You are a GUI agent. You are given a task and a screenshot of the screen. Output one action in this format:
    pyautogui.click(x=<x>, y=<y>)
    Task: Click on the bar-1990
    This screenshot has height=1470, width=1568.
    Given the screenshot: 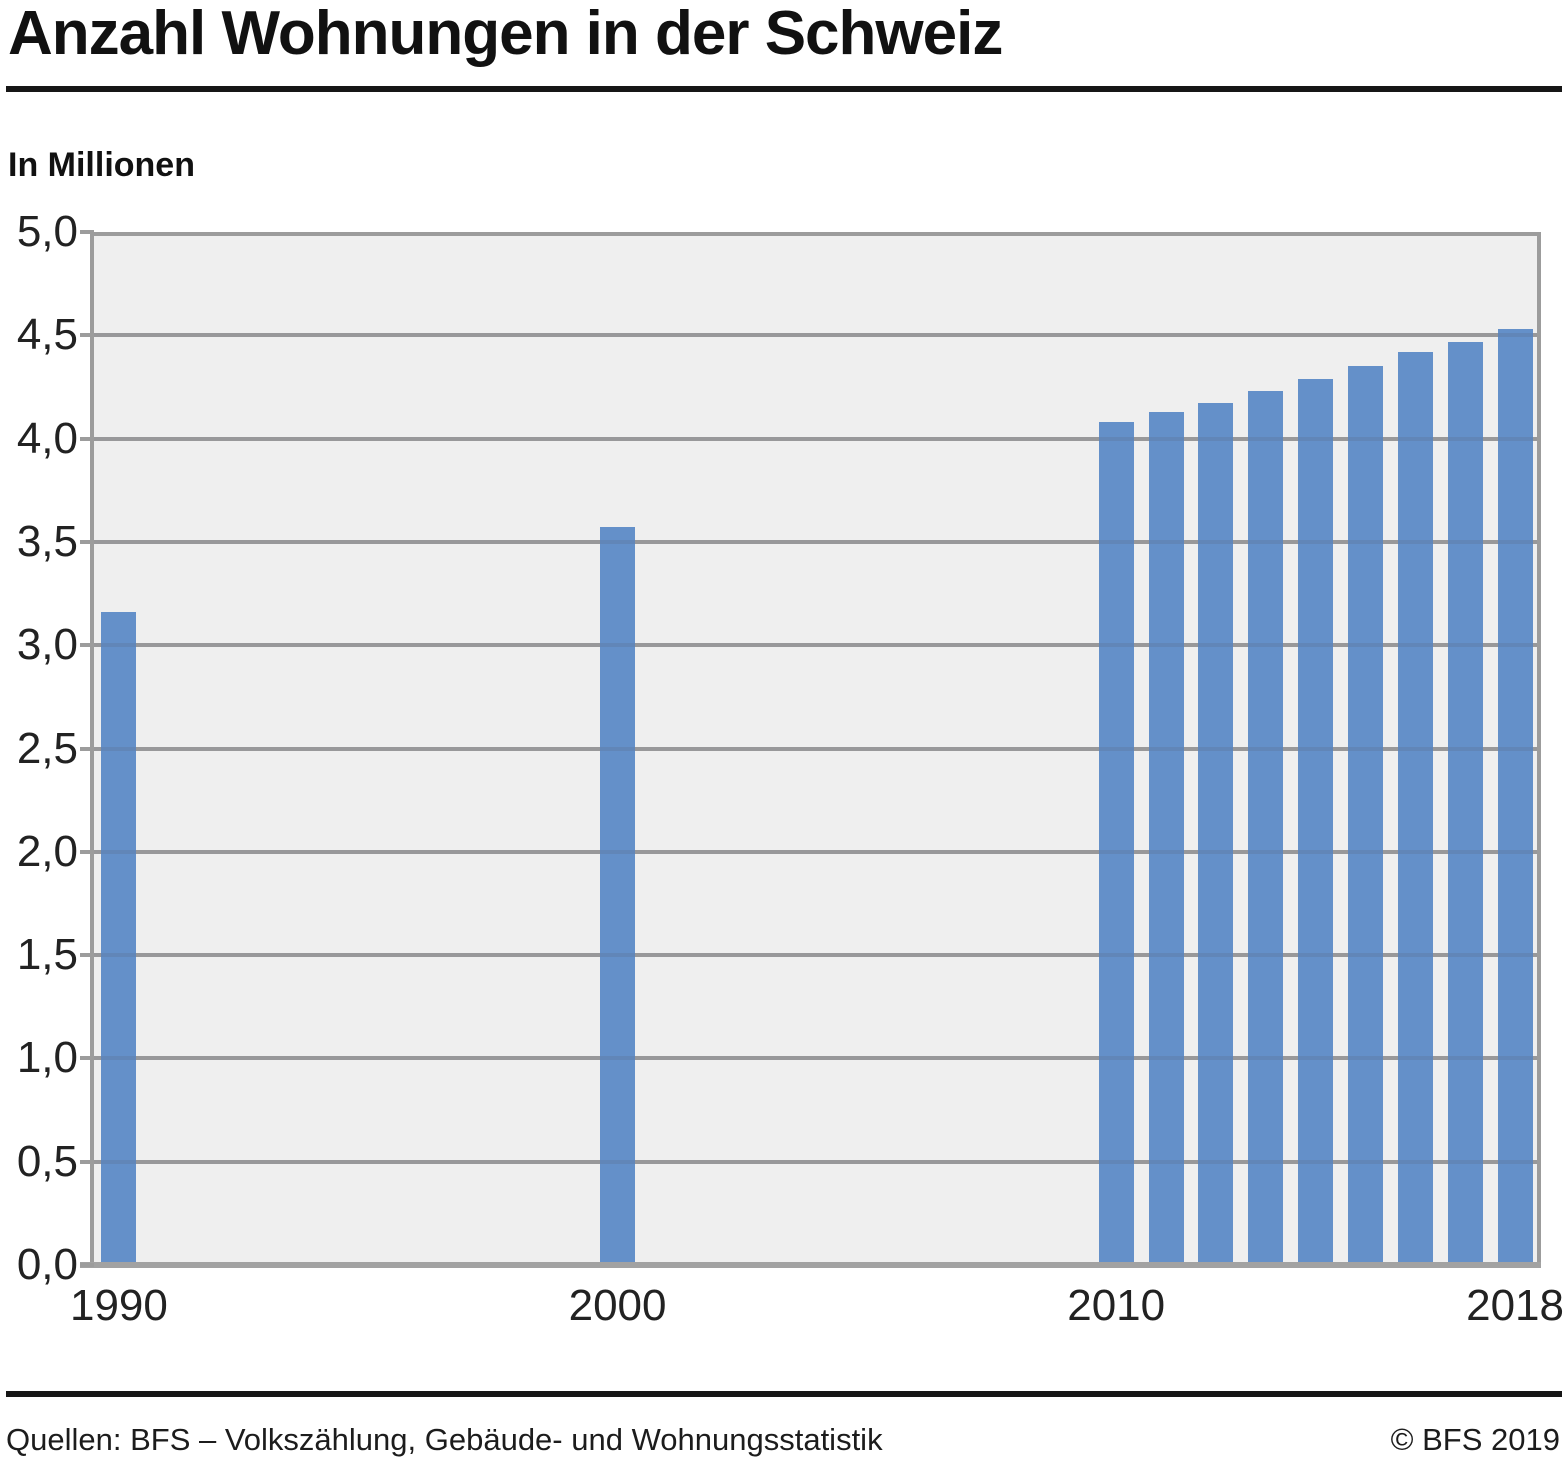 What is the action you would take?
    pyautogui.click(x=119, y=938)
    